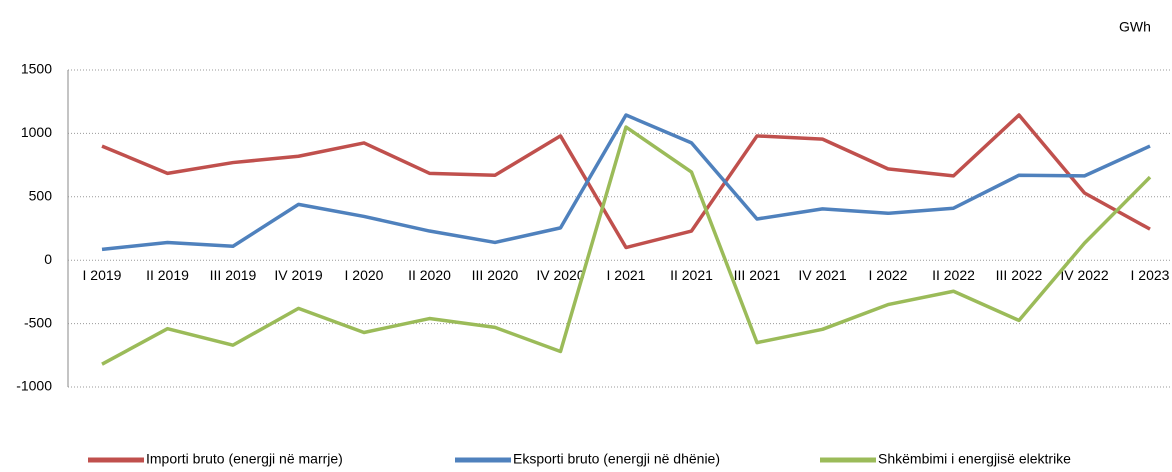 The image size is (1172, 472). What do you see at coordinates (974, 459) in the screenshot?
I see `legend-label: Shkëmbimi i energjisë elektrike` at bounding box center [974, 459].